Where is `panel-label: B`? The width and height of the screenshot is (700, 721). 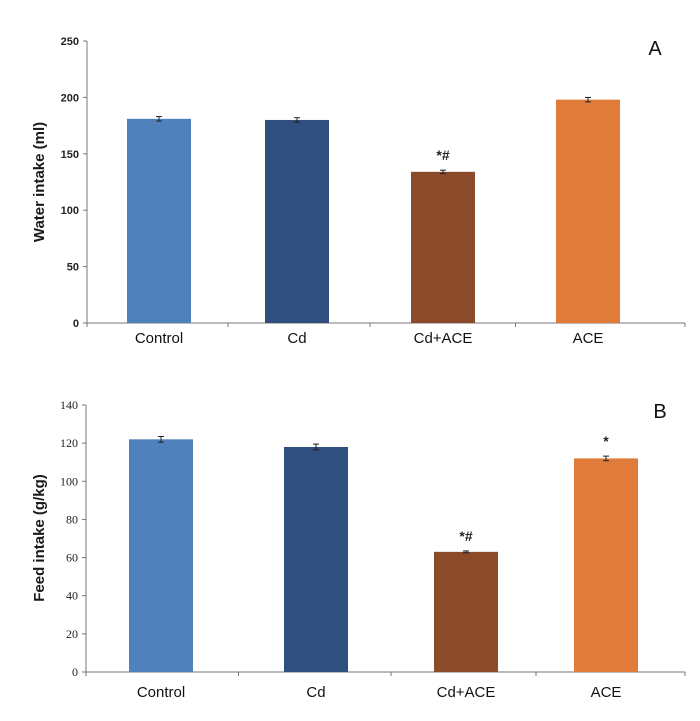 panel-label: B is located at coordinates (659, 412).